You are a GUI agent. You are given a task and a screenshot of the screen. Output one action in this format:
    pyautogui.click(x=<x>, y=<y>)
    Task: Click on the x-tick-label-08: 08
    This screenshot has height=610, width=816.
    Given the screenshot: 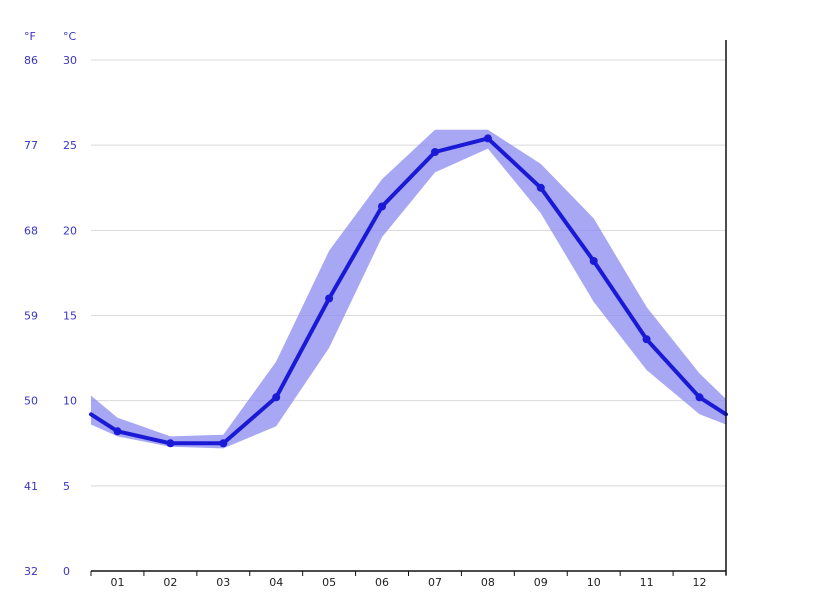 What is the action you would take?
    pyautogui.click(x=488, y=582)
    